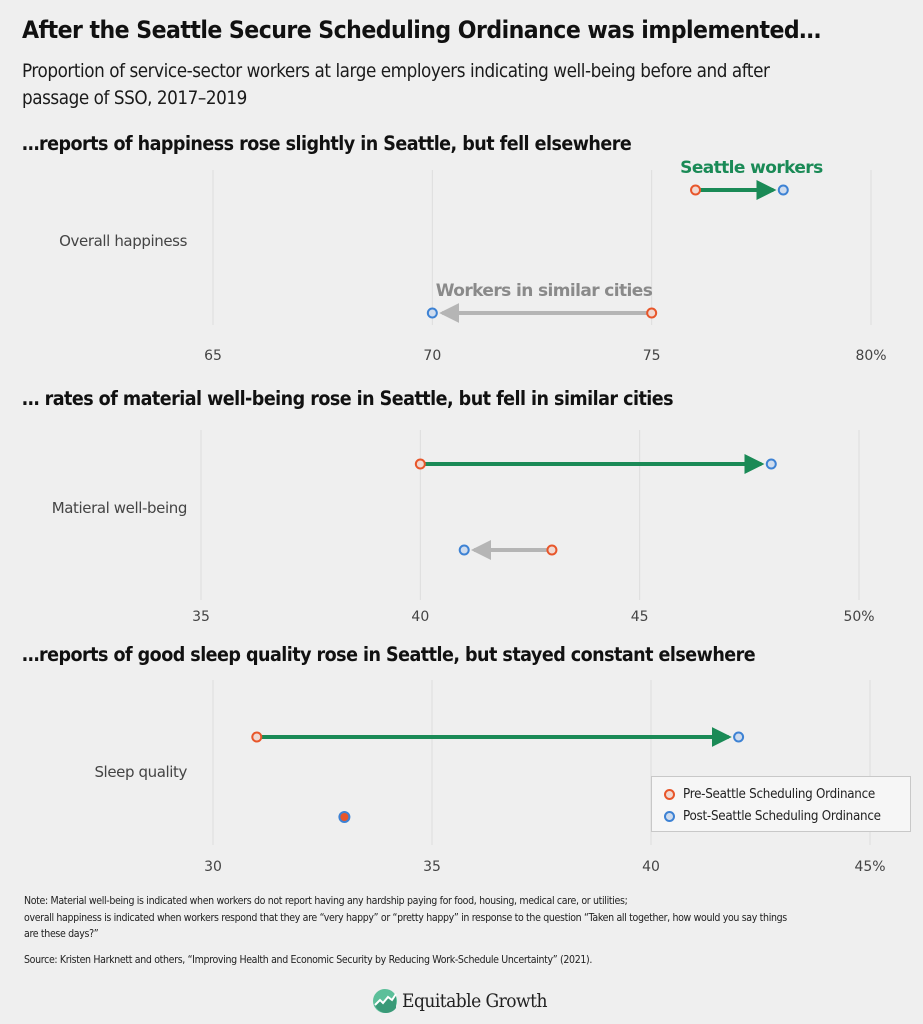 This screenshot has width=923, height=1024. I want to click on logo: Equitable Growth, so click(467, 1001).